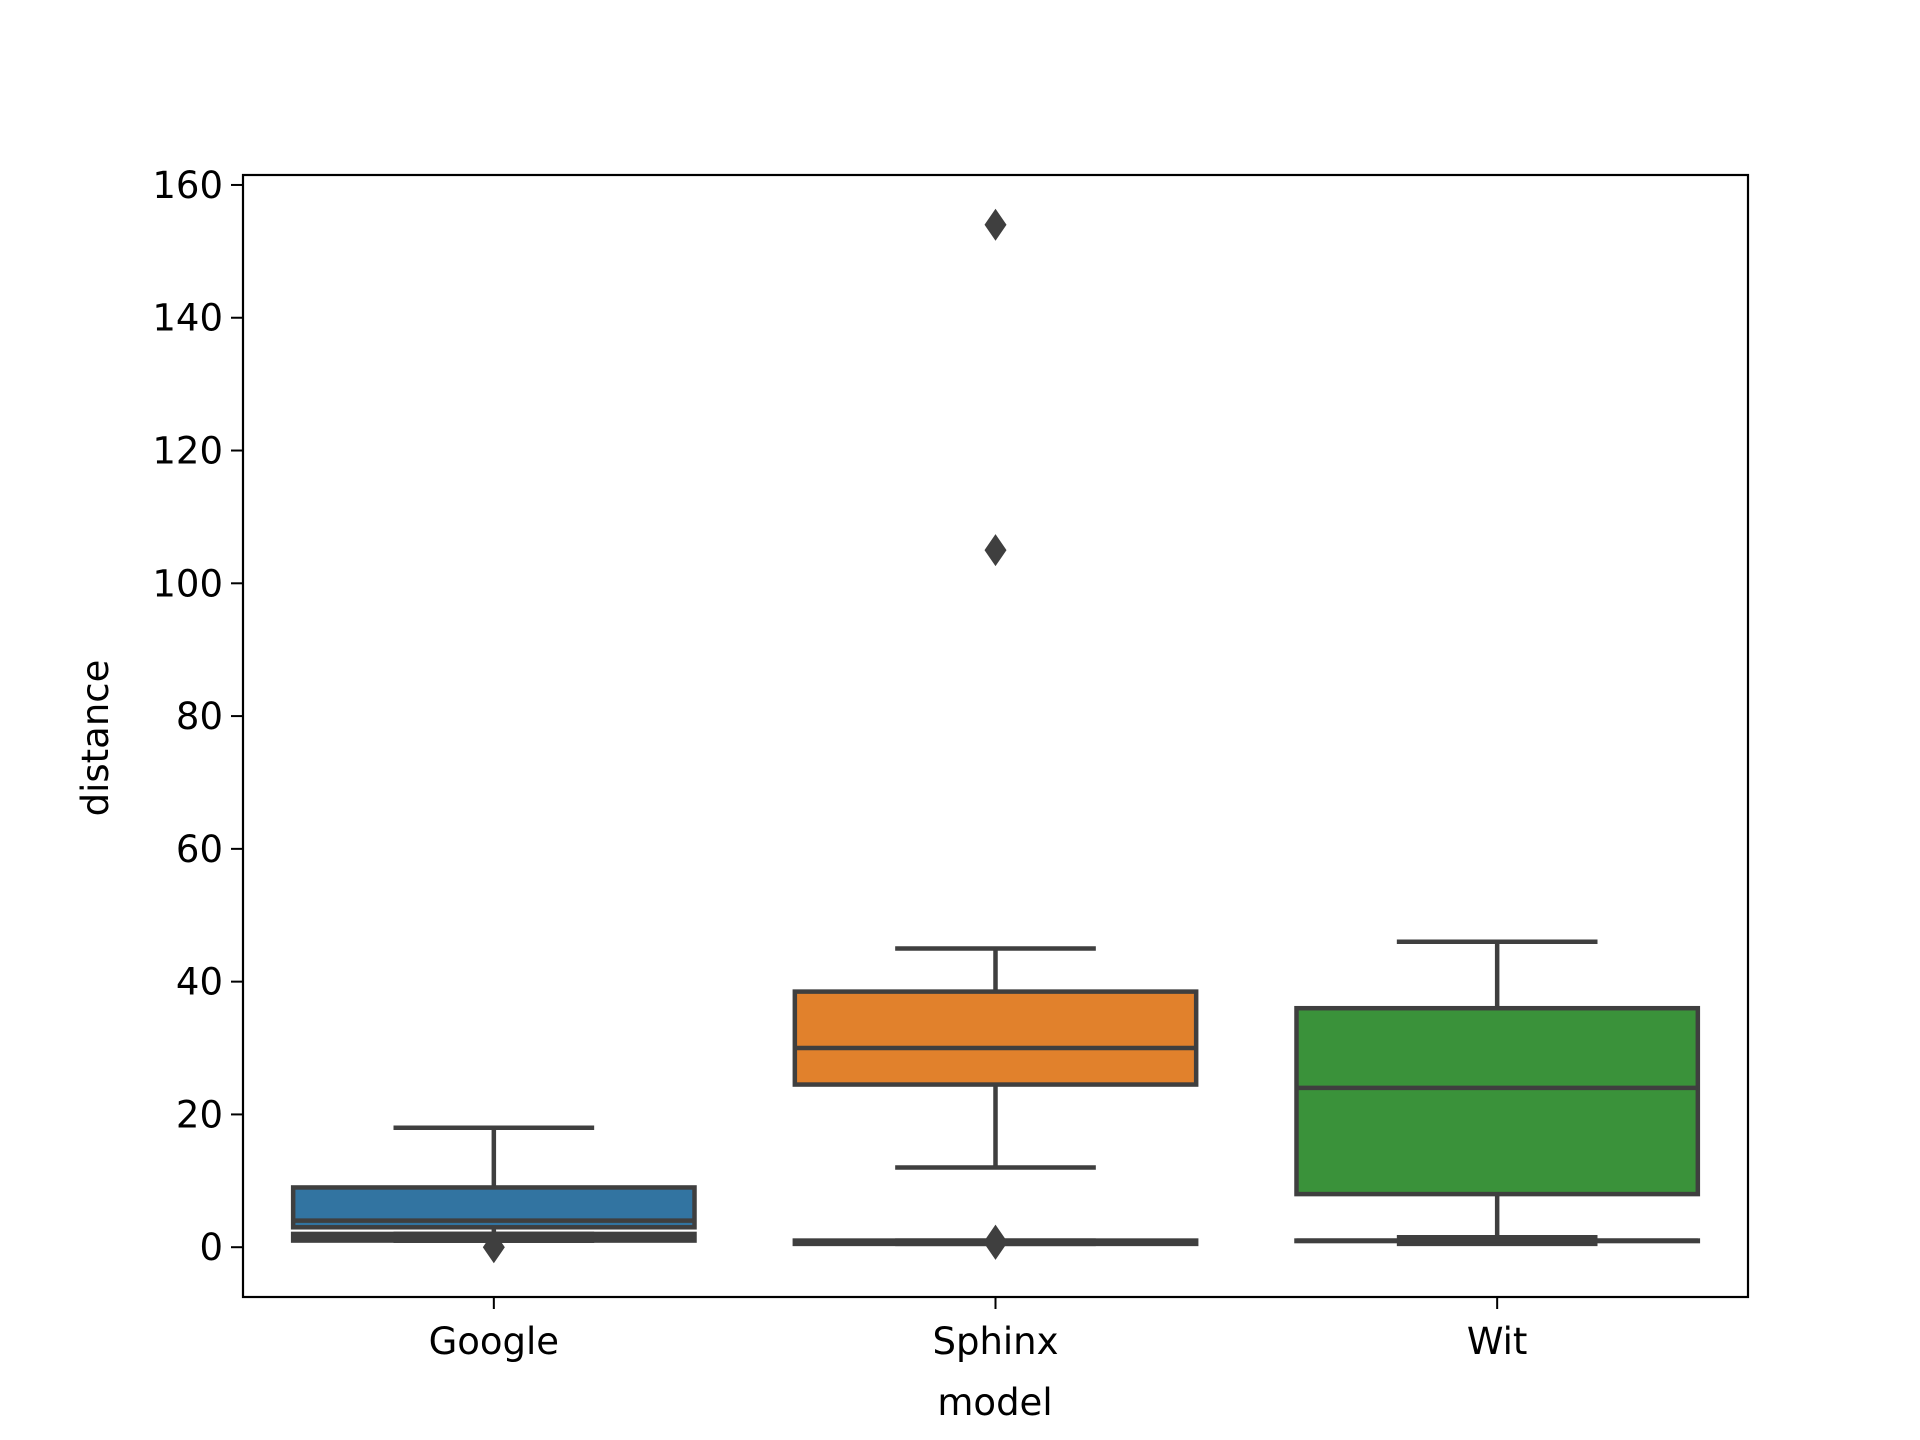  I want to click on box-wit, so click(1497, 1091).